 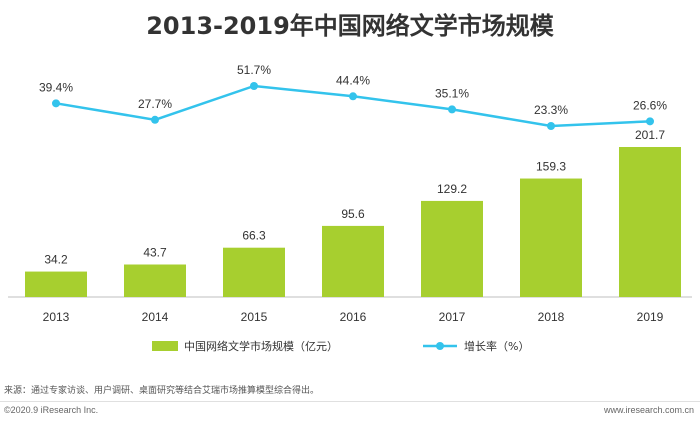 What do you see at coordinates (254, 70) in the screenshot?
I see `growth-label-2015: 51.7%` at bounding box center [254, 70].